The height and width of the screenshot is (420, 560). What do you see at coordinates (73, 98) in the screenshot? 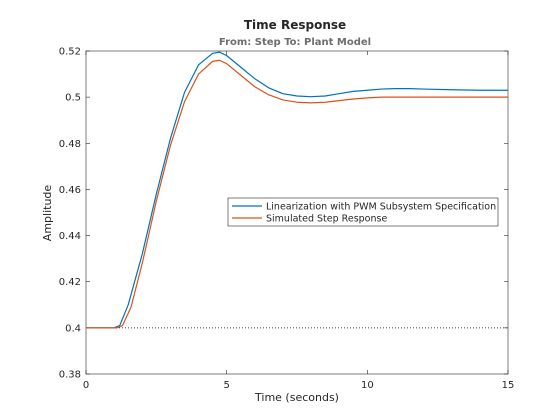
I see `y-tick-label: 0.5` at bounding box center [73, 98].